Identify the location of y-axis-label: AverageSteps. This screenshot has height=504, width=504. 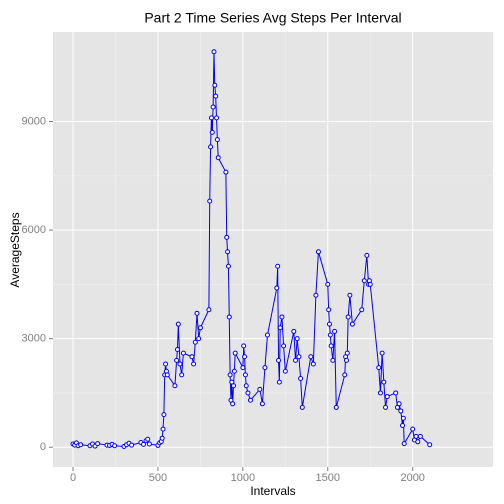
(15, 249).